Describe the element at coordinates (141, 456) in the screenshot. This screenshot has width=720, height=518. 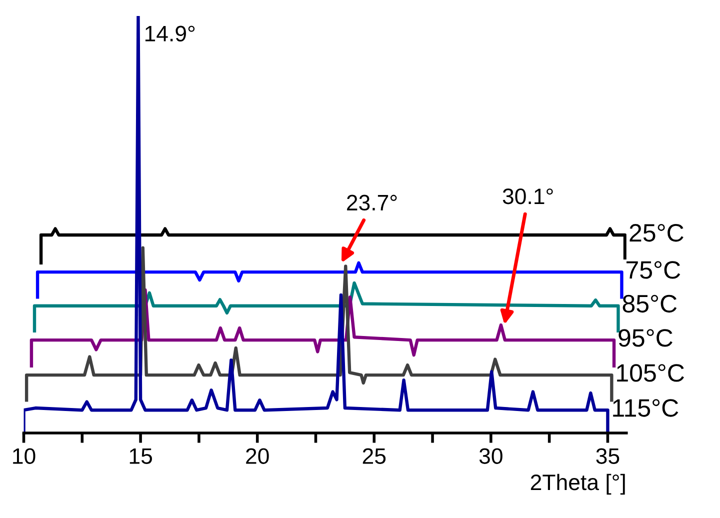
I see `x-tick-label: 15` at that location.